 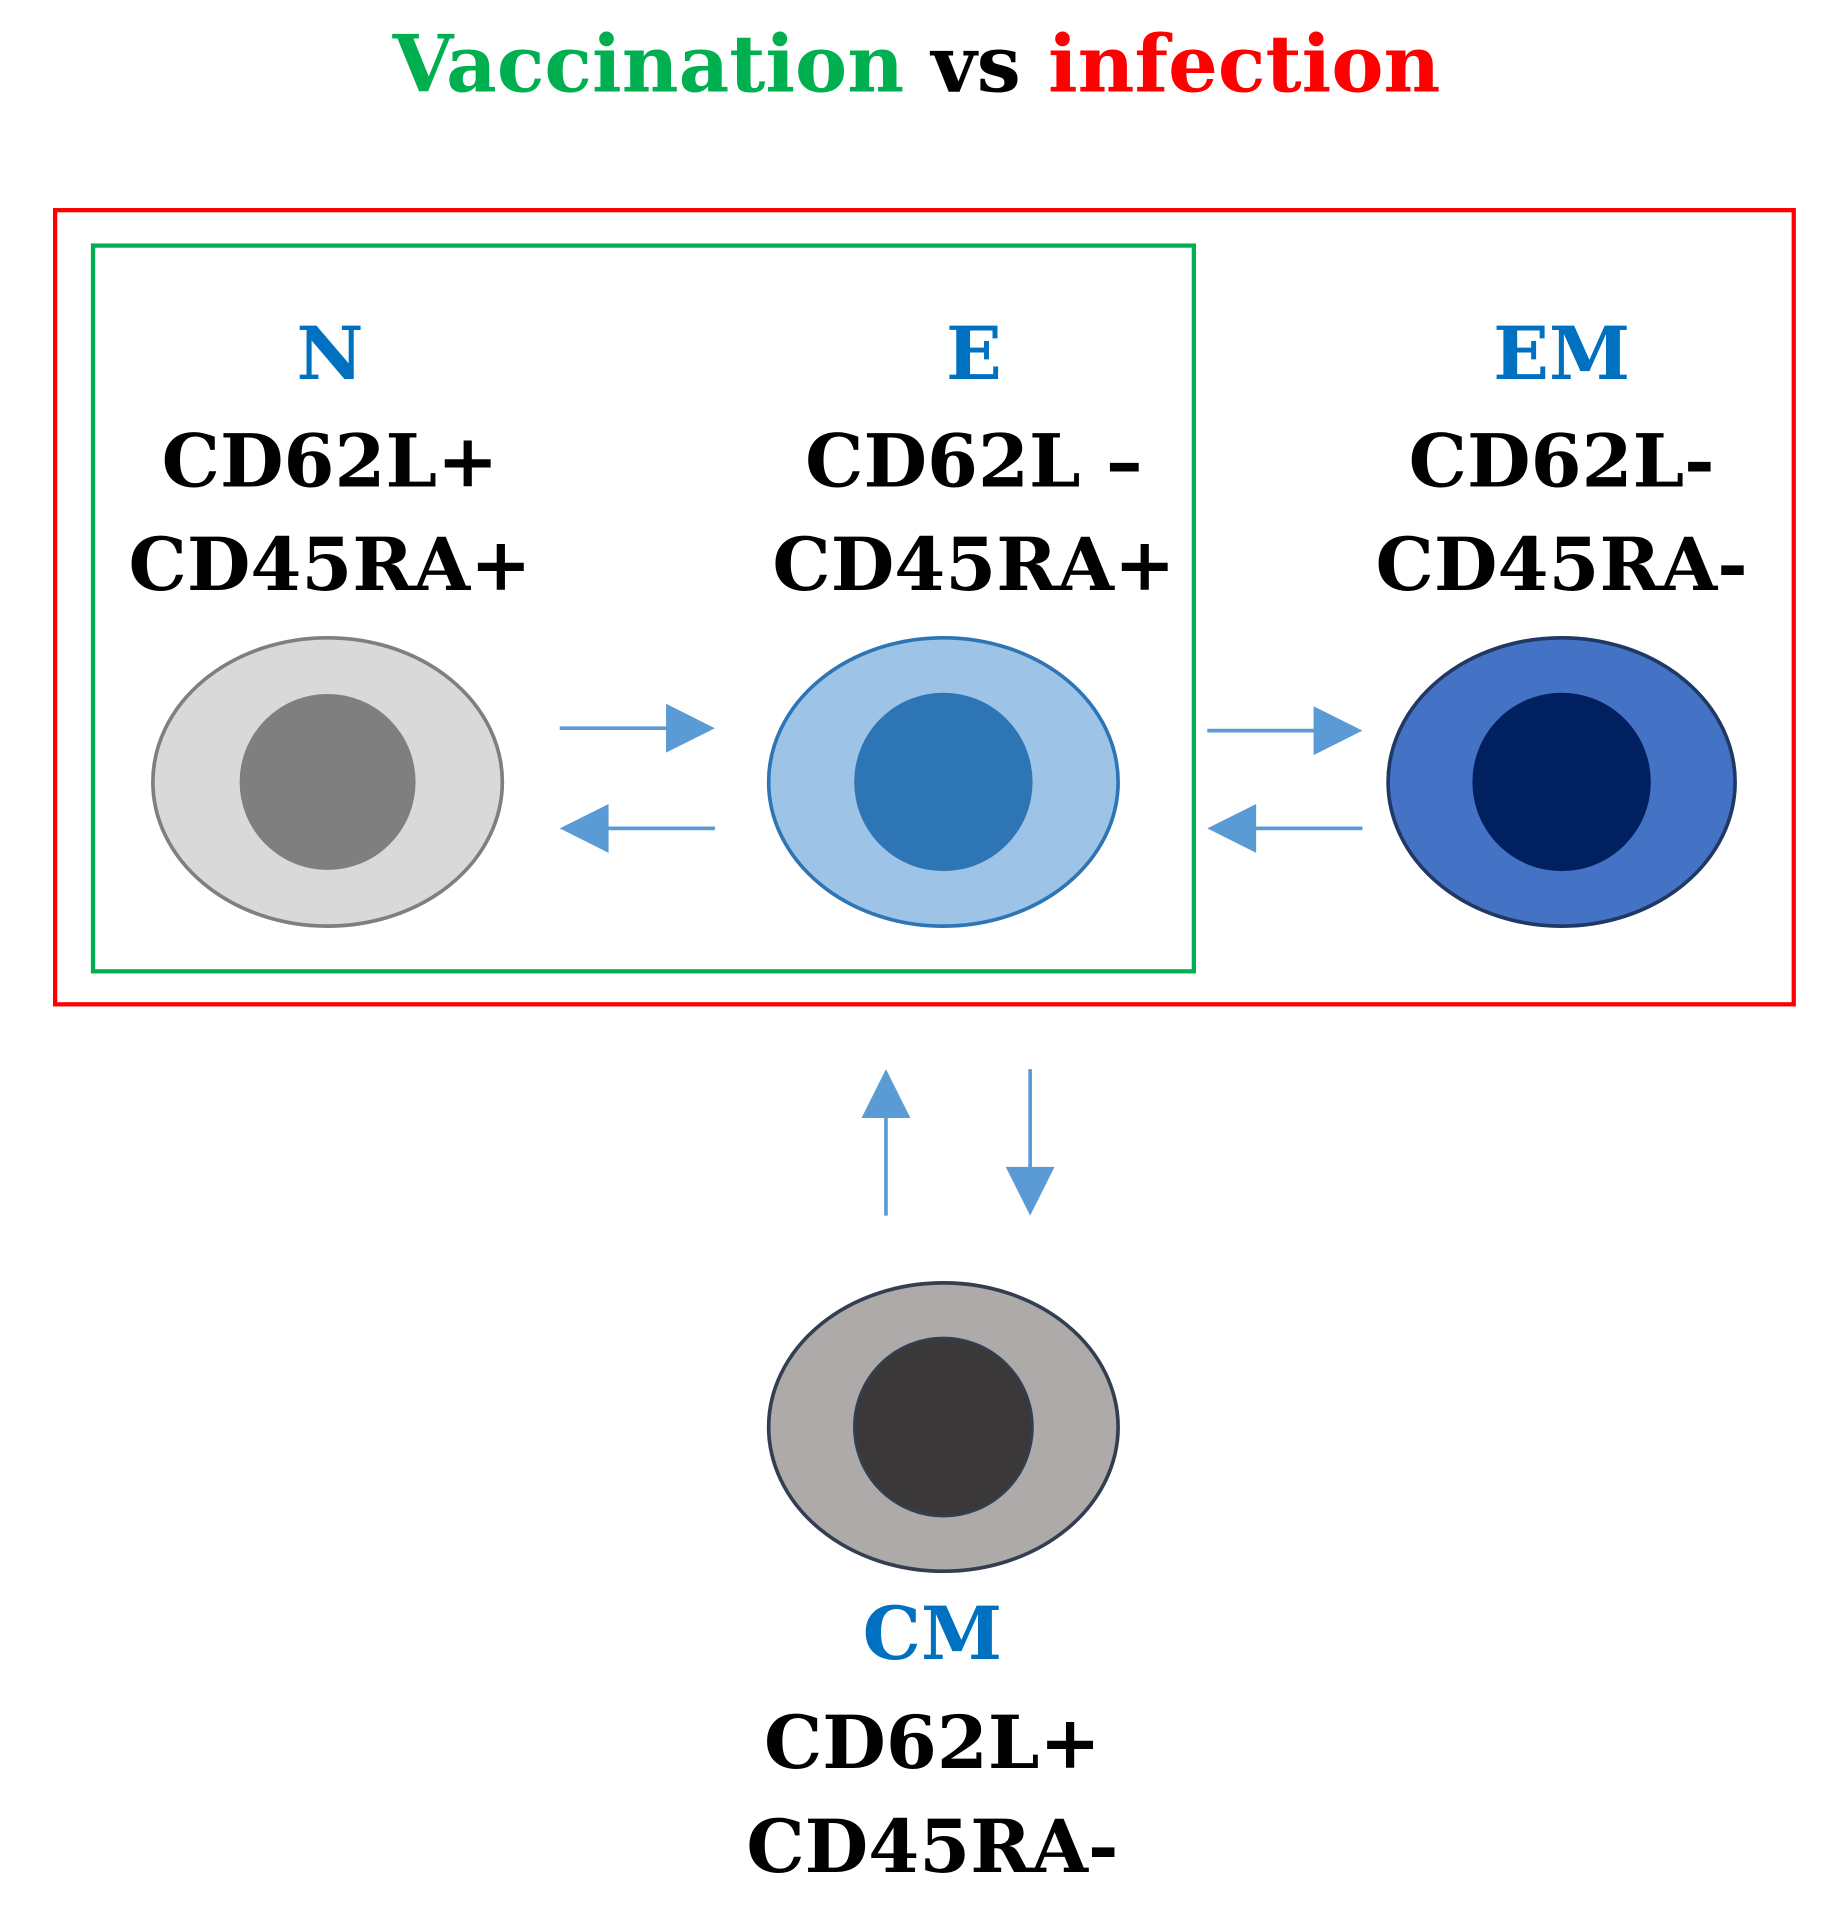 What do you see at coordinates (637, 828) in the screenshot?
I see `arrow-e-to-n` at bounding box center [637, 828].